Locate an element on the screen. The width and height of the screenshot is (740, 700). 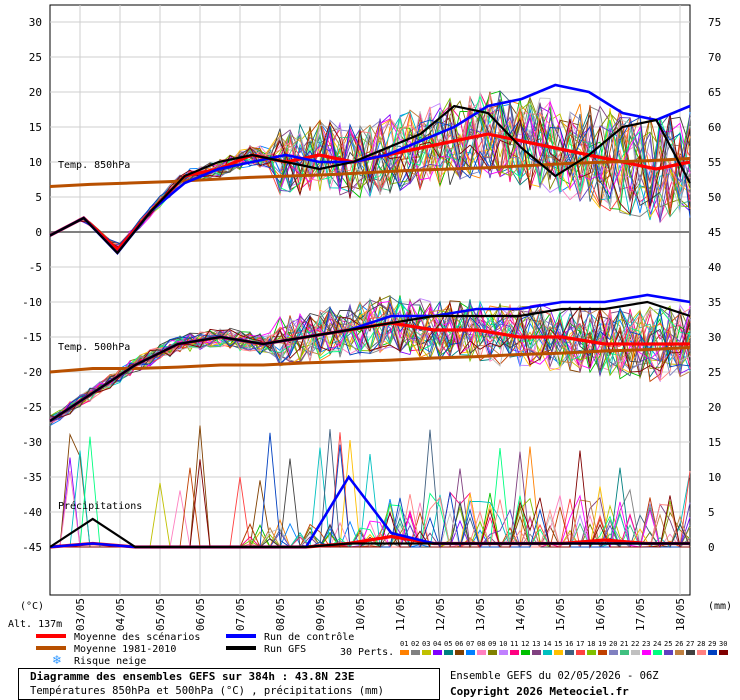
pert-number: 28 is located at coordinates (701, 644).